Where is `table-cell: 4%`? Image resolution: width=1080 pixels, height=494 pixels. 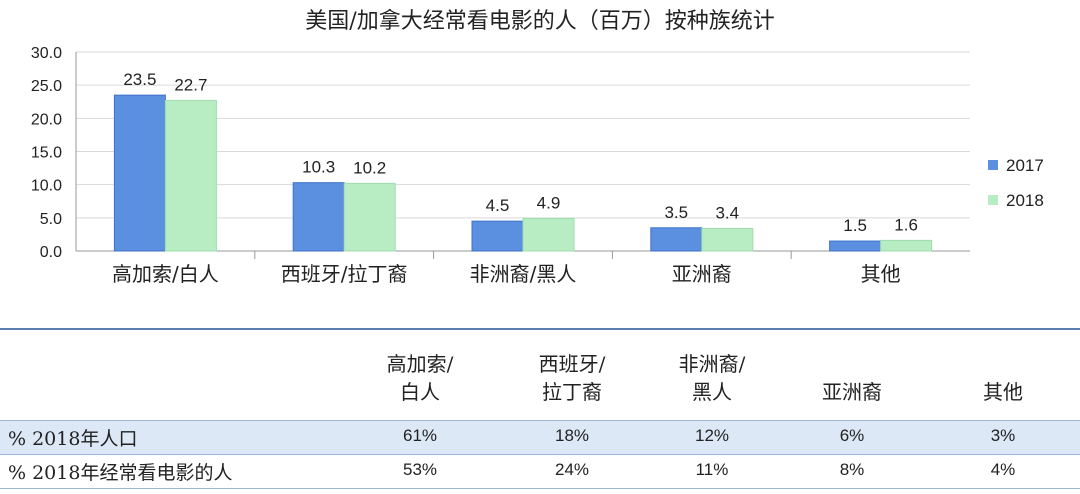
table-cell: 4% is located at coordinates (1003, 469).